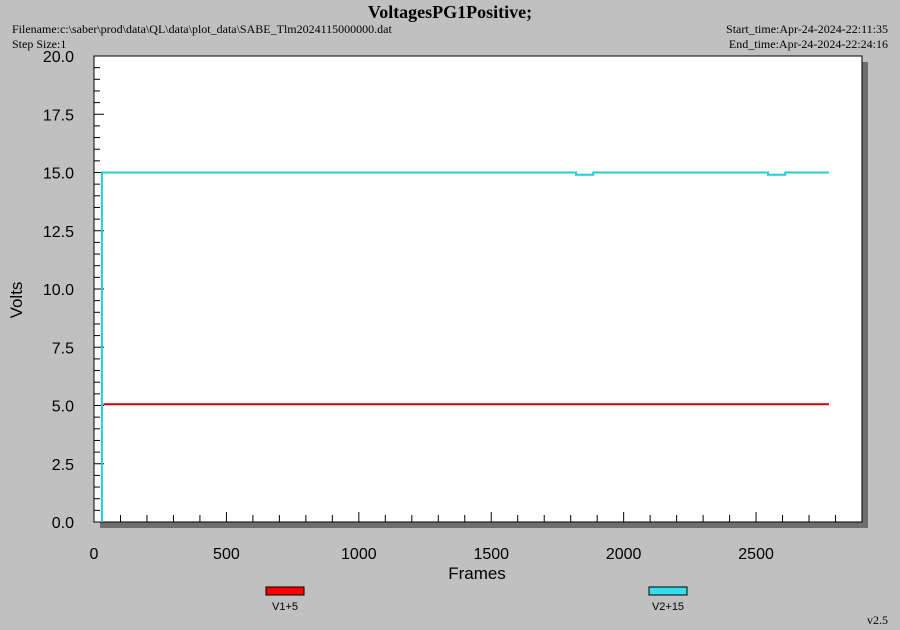 Image resolution: width=900 pixels, height=630 pixels. I want to click on y-axis-title: Volts, so click(16, 300).